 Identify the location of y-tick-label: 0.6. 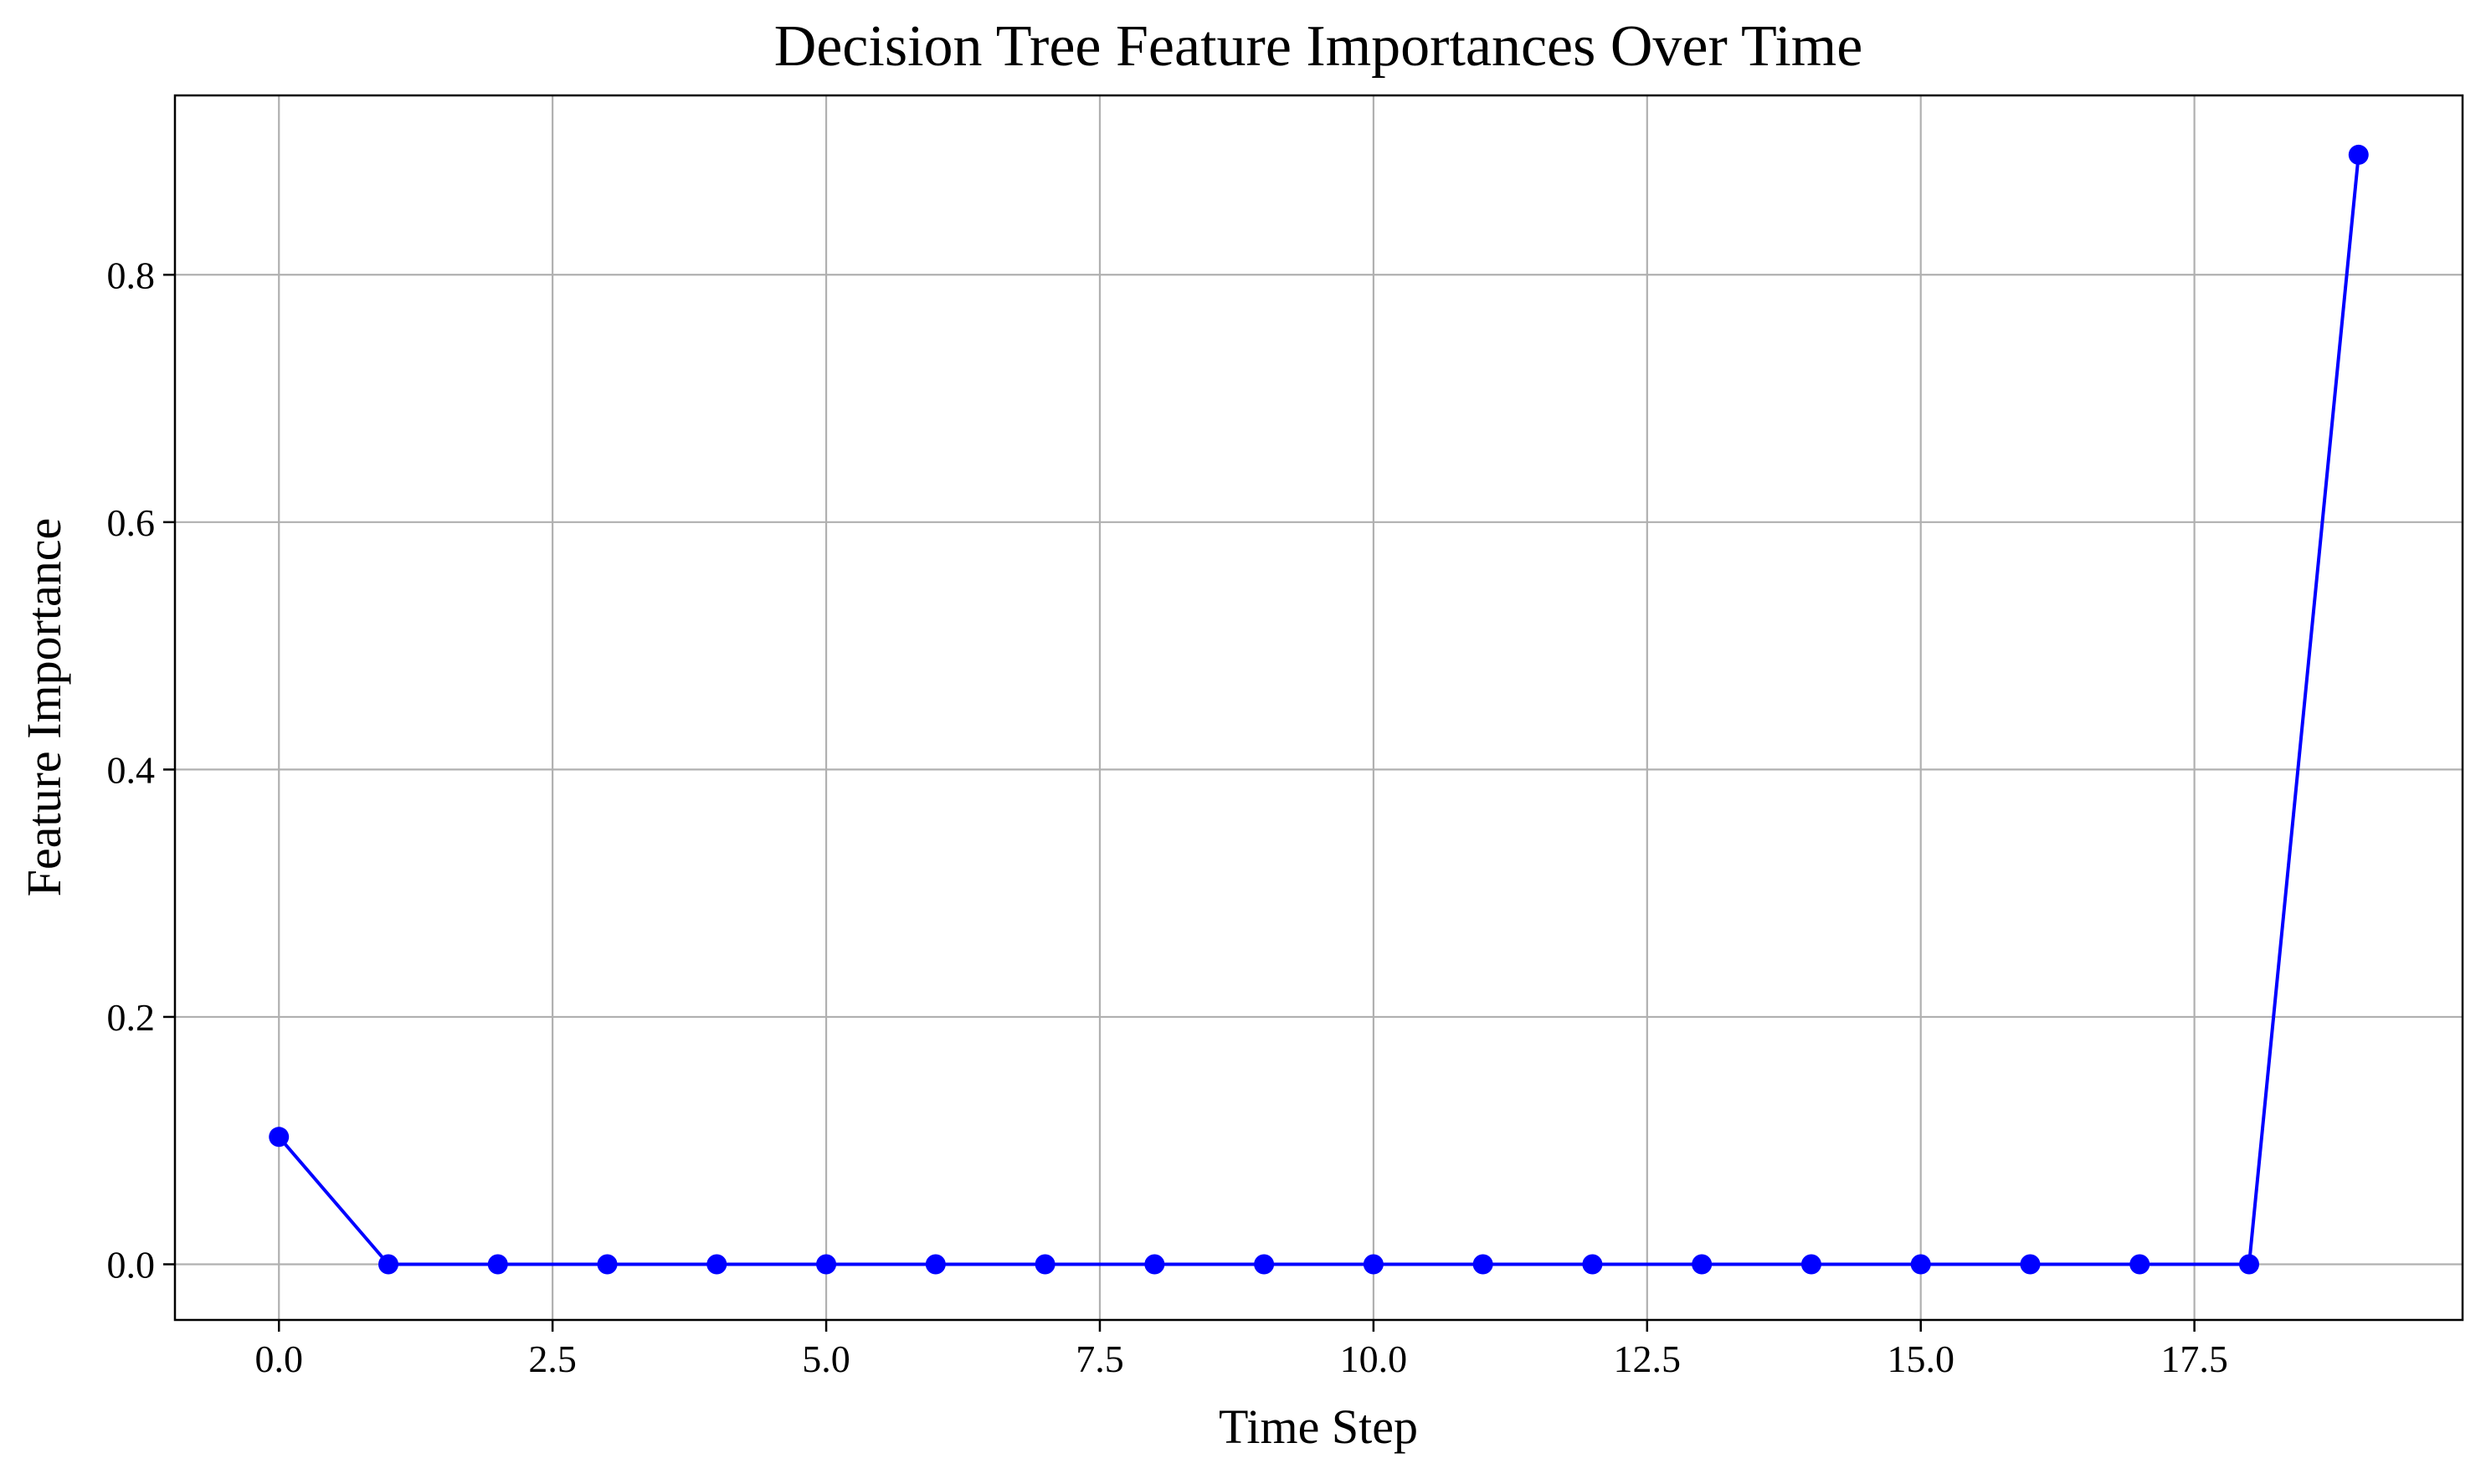
(132, 522).